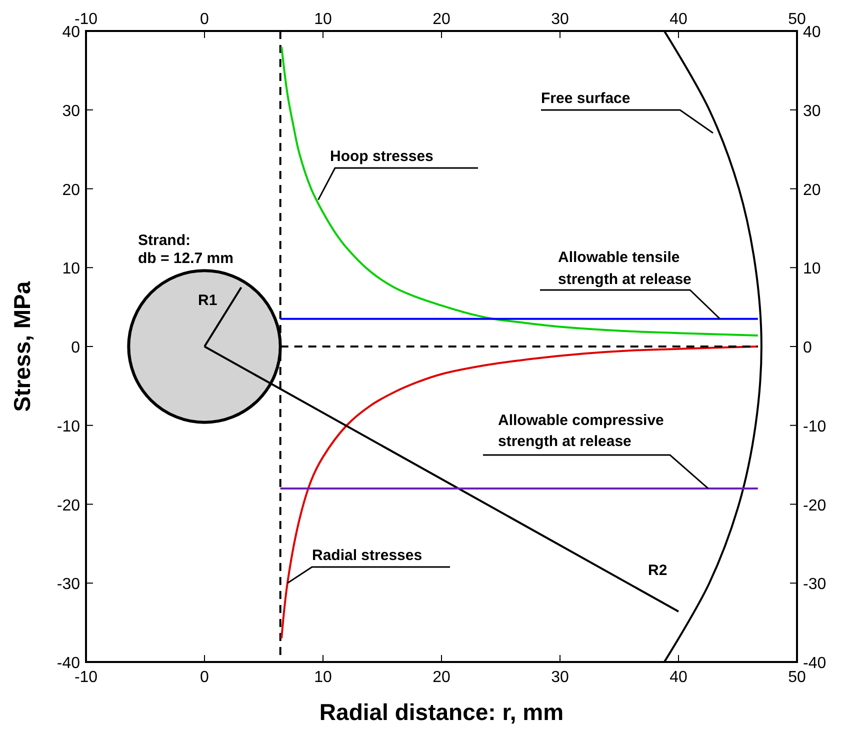 This screenshot has height=732, width=849. What do you see at coordinates (71, 32) in the screenshot?
I see `y-tick-label: 40` at bounding box center [71, 32].